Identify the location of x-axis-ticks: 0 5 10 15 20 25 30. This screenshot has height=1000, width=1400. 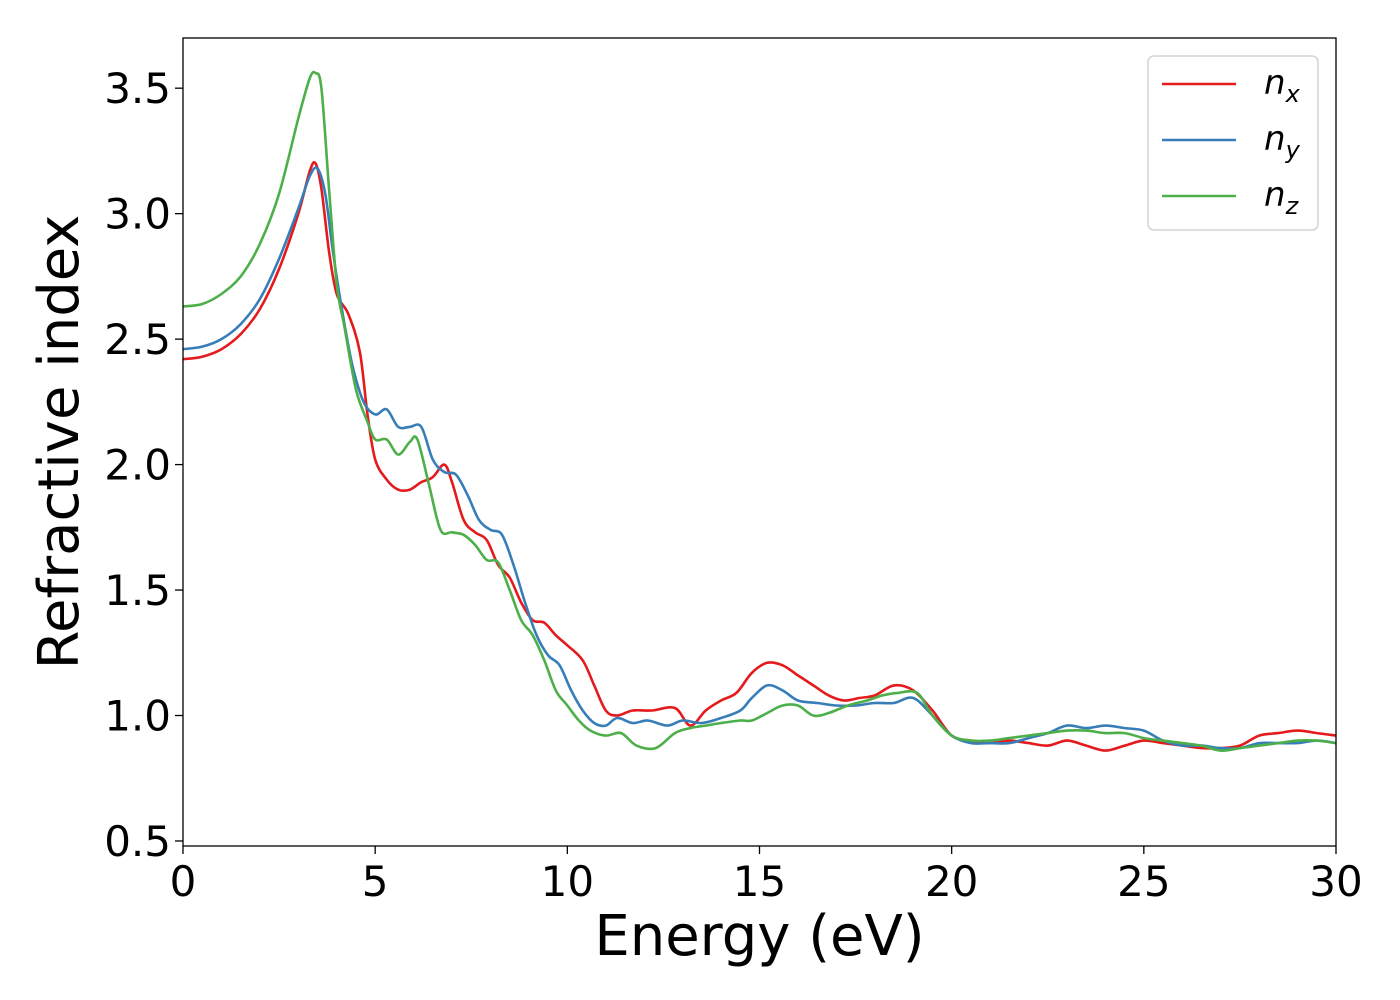
(766, 876).